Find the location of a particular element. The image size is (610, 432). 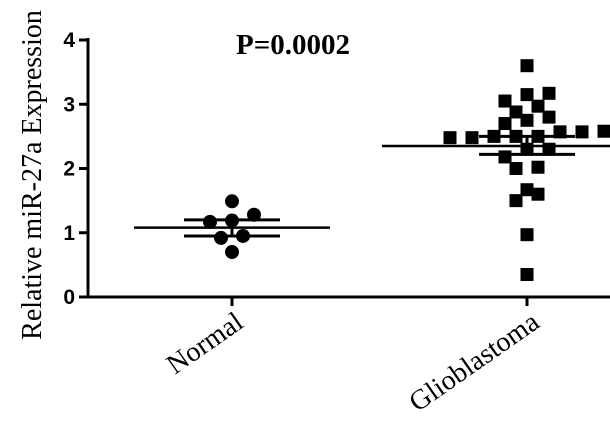

y-tick-label: 1 is located at coordinates (69, 233).